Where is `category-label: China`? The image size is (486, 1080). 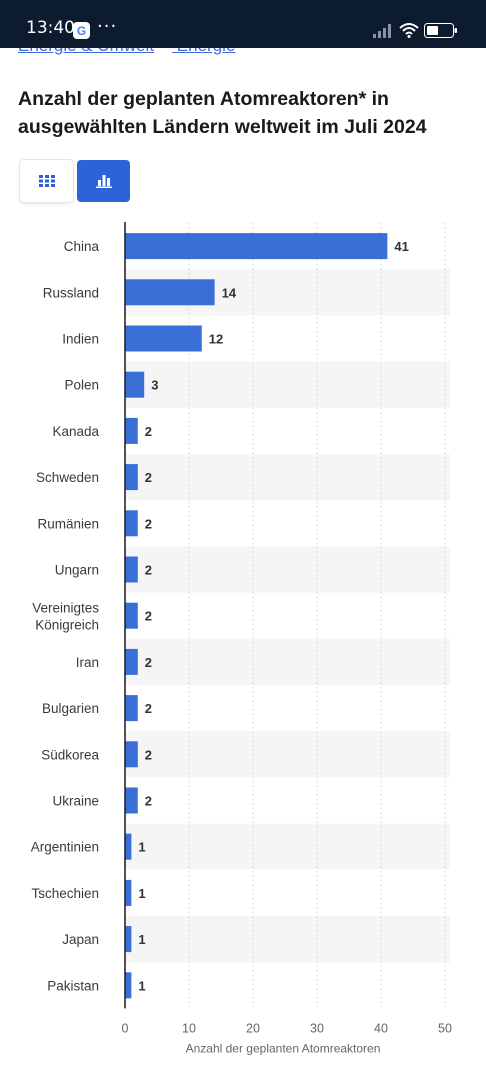 category-label: China is located at coordinates (82, 246).